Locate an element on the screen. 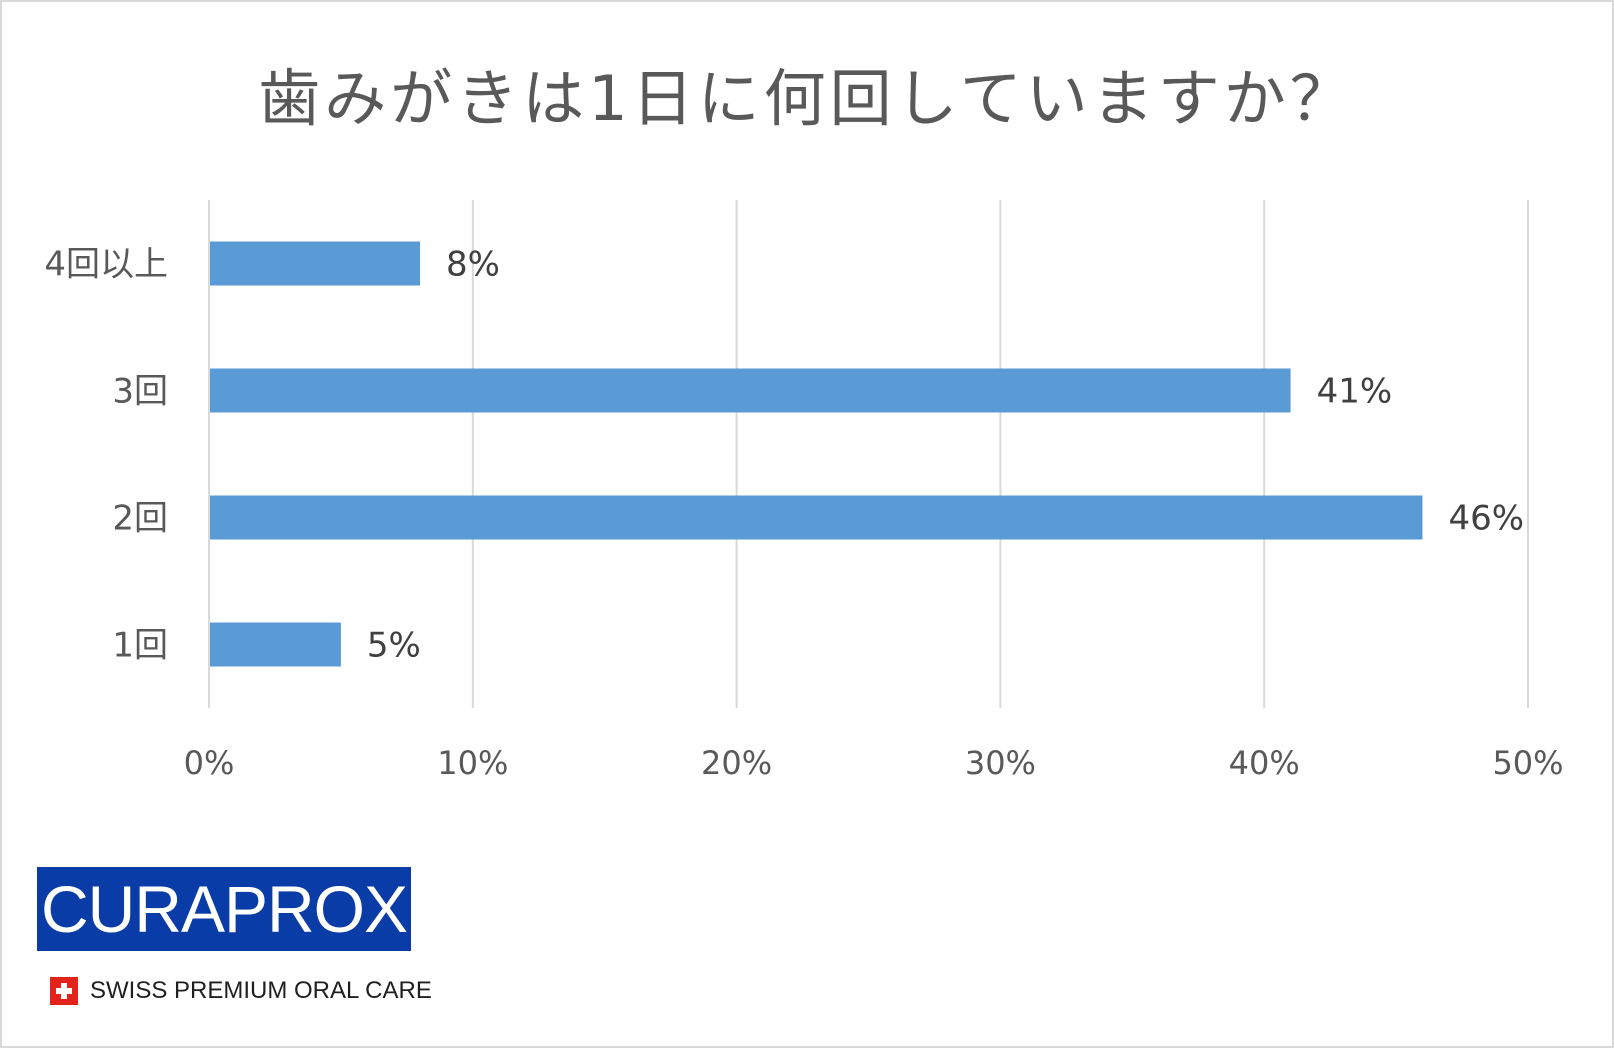  x-tick-labels: 0% 10% 20% 30% 40% 50% is located at coordinates (874, 763).